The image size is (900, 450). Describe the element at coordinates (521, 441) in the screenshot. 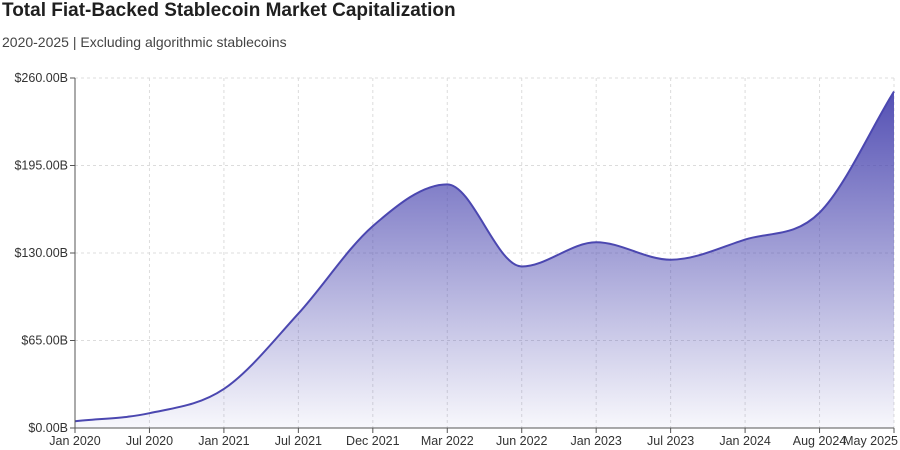

I see `x-tick-label: Jun 2022` at that location.